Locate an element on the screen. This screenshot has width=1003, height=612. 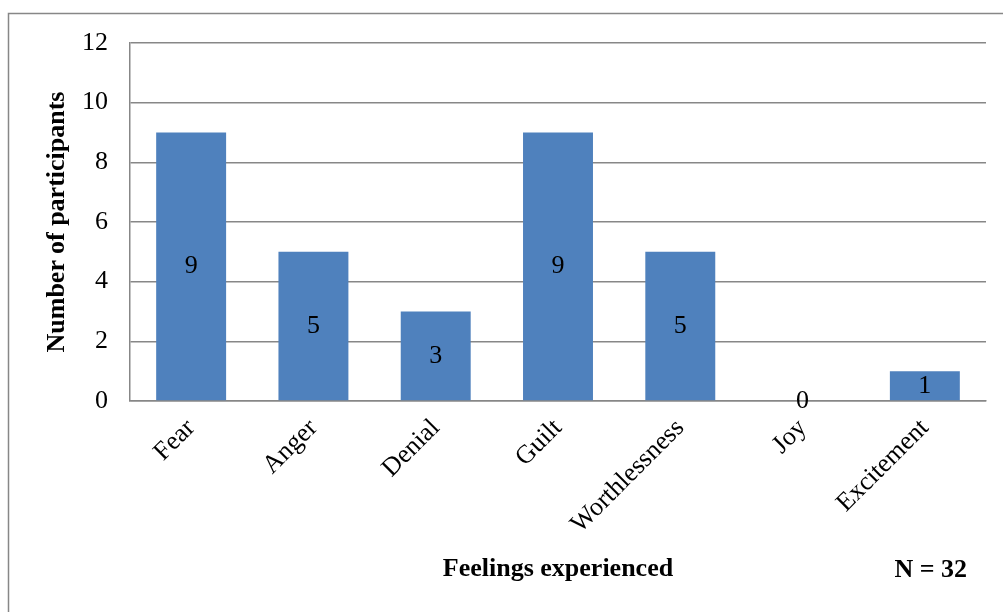
y-tick-label: 12 is located at coordinates (95, 41).